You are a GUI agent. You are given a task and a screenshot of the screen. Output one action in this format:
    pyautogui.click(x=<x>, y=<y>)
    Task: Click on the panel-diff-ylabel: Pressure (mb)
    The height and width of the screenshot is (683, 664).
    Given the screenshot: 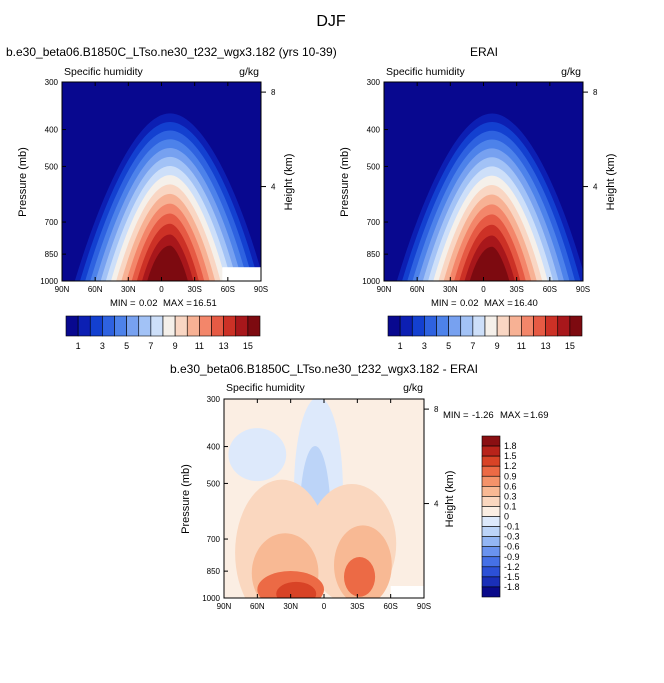 What is the action you would take?
    pyautogui.click(x=186, y=499)
    